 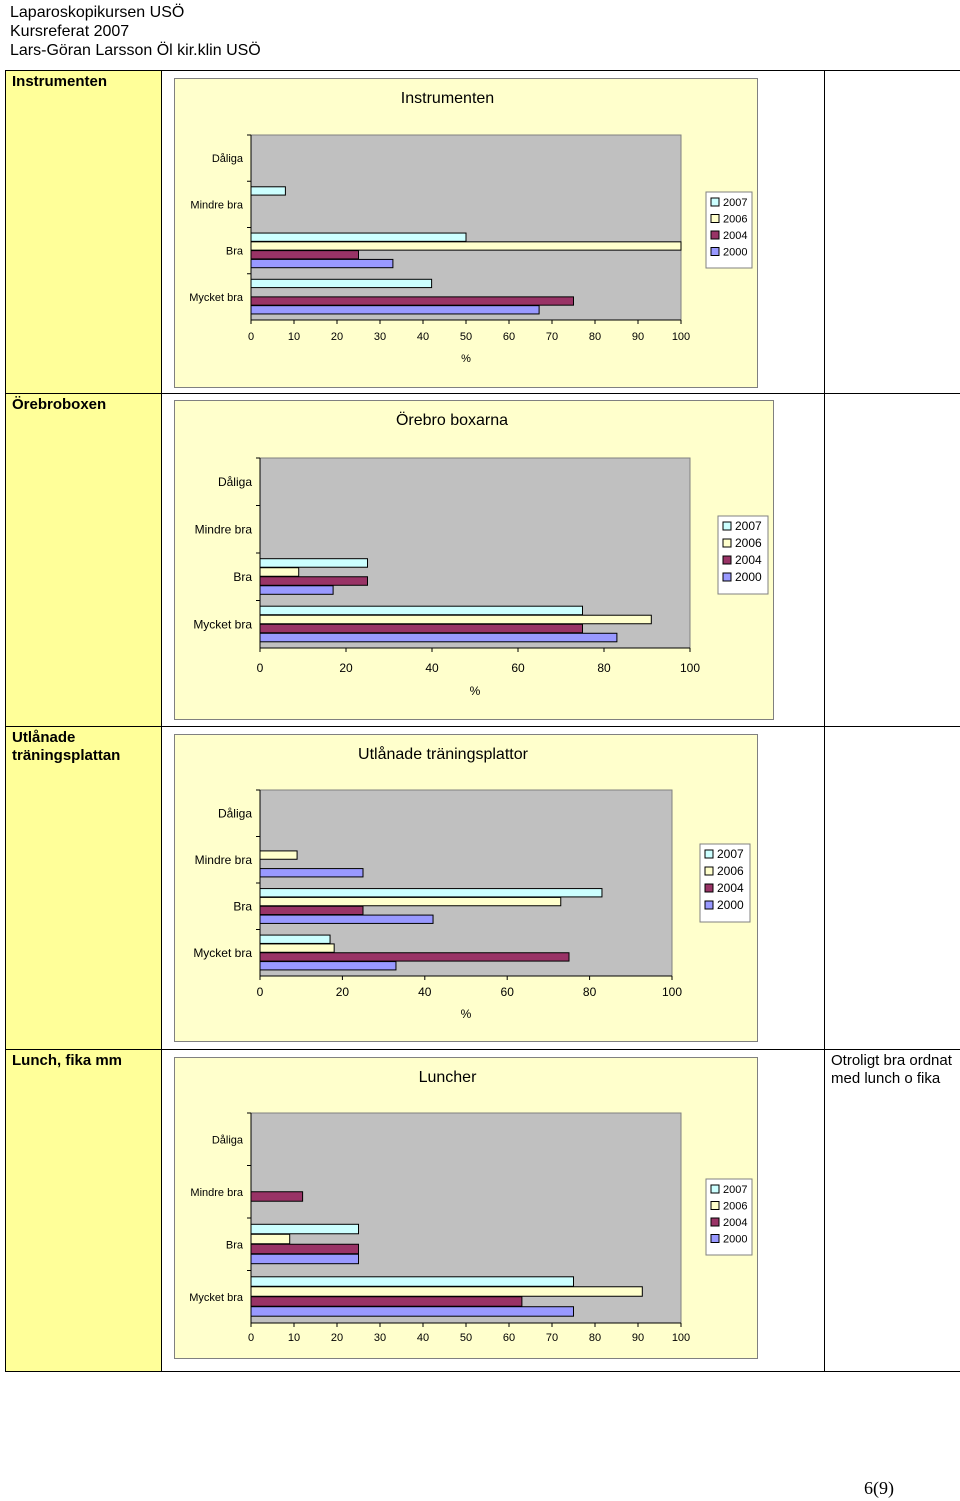 What do you see at coordinates (879, 1488) in the screenshot?
I see `page-number: 6(9)` at bounding box center [879, 1488].